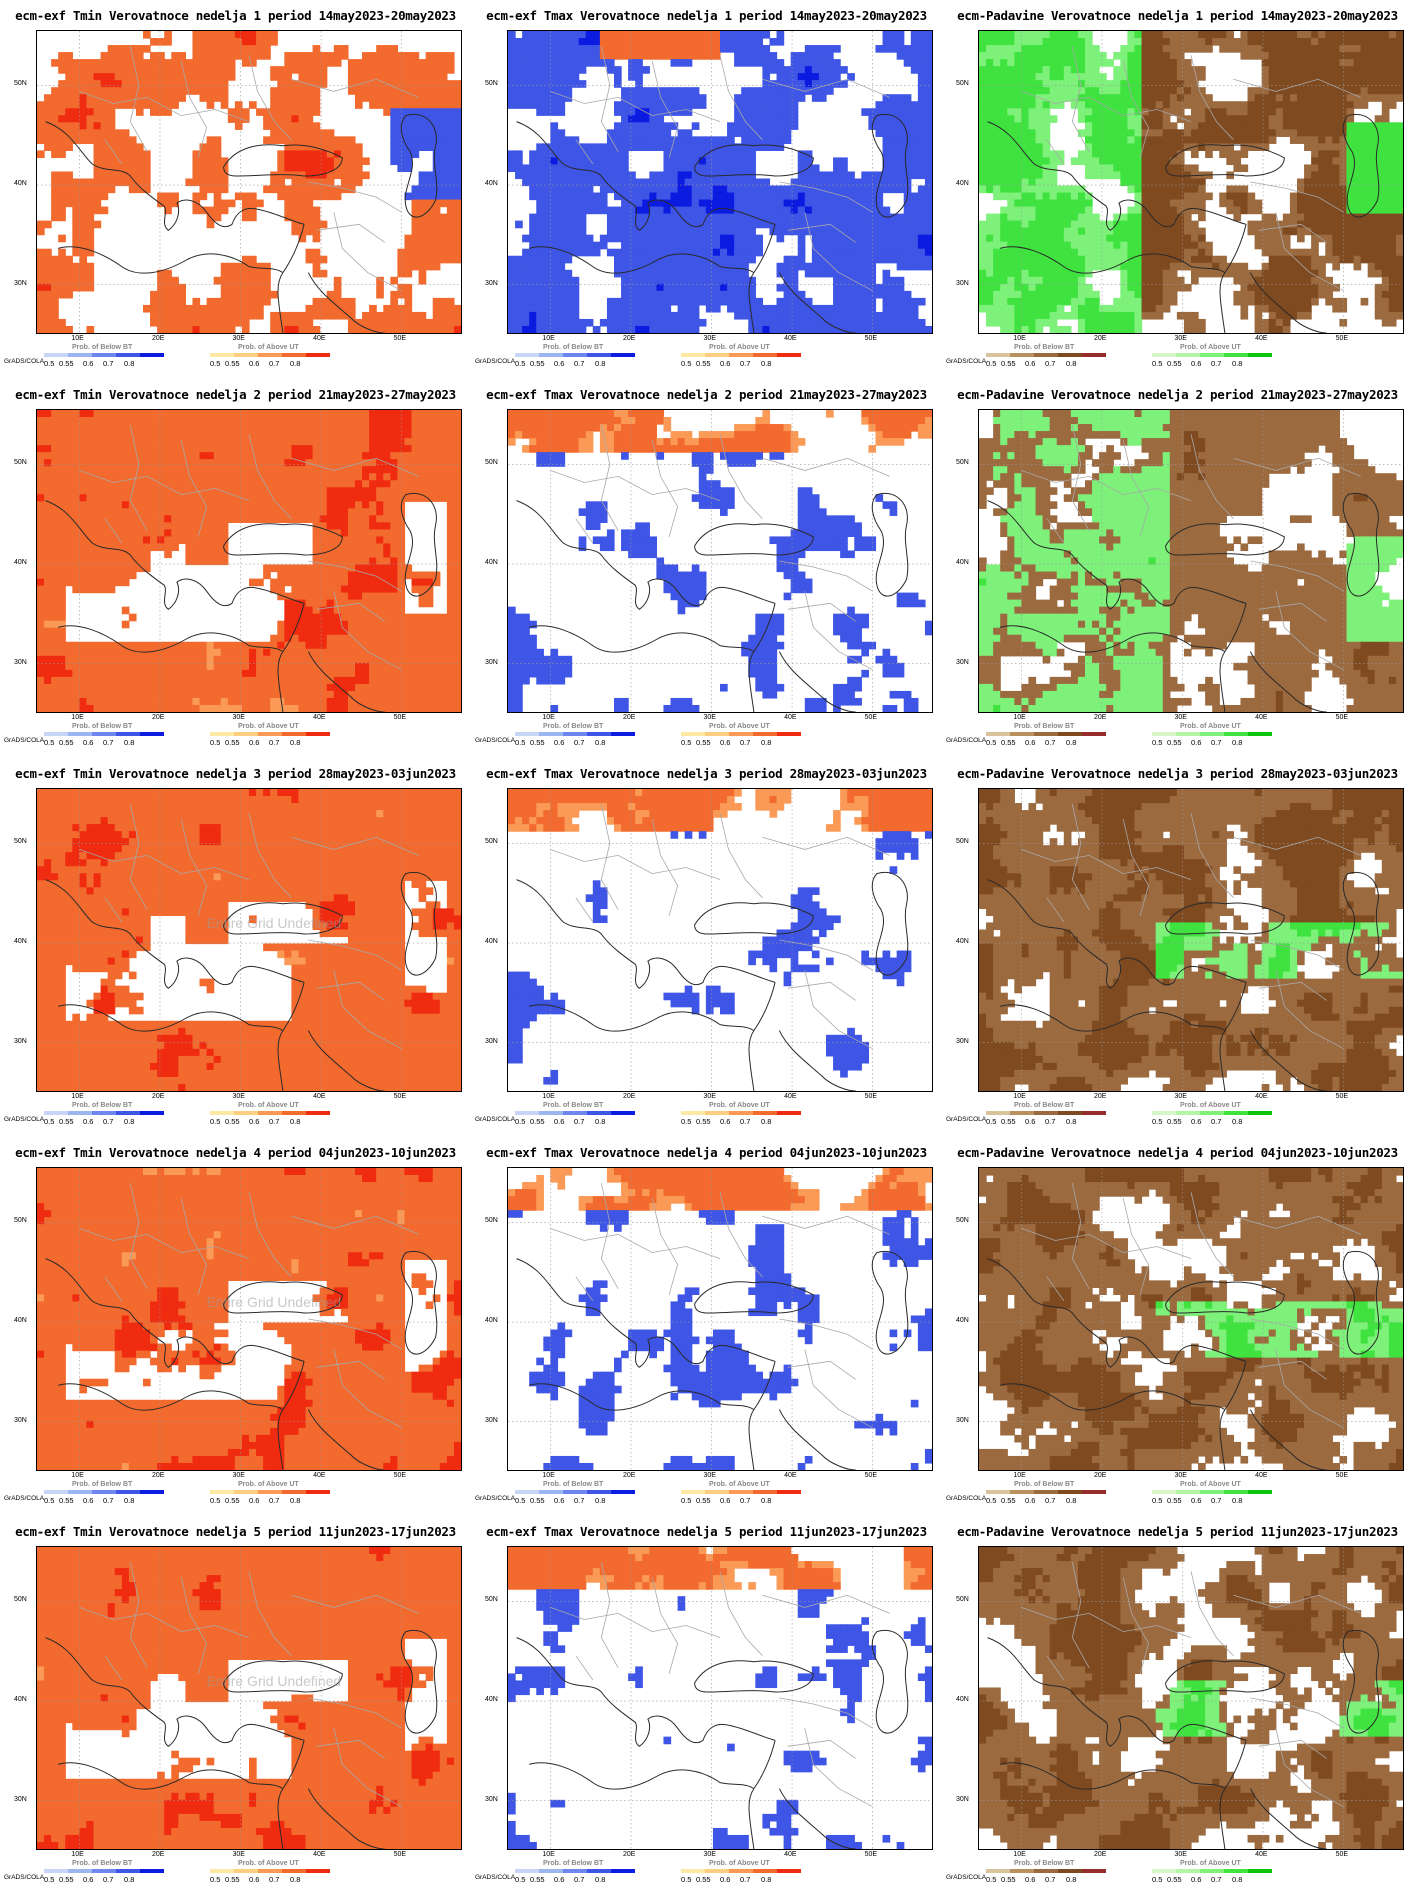  Describe the element at coordinates (537, 363) in the screenshot. I see `legend-tick-label: 0.55` at that location.